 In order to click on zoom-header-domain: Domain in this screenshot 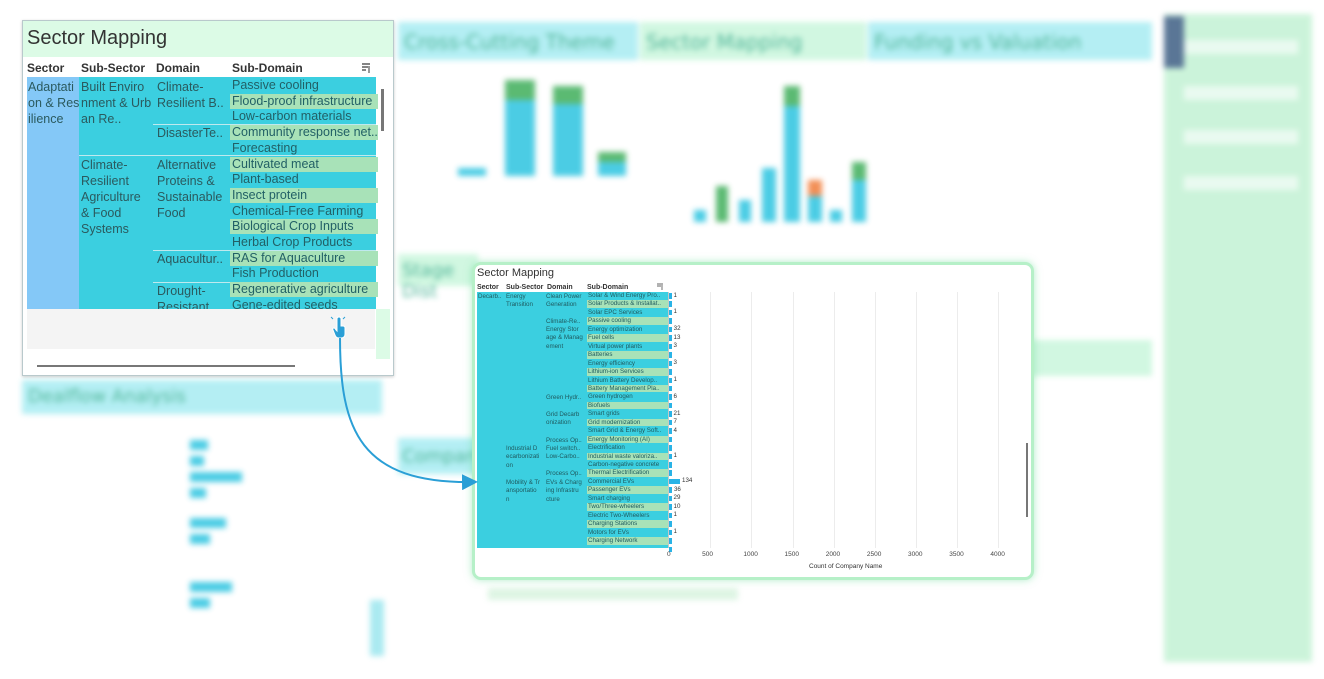, I will do `click(560, 287)`.